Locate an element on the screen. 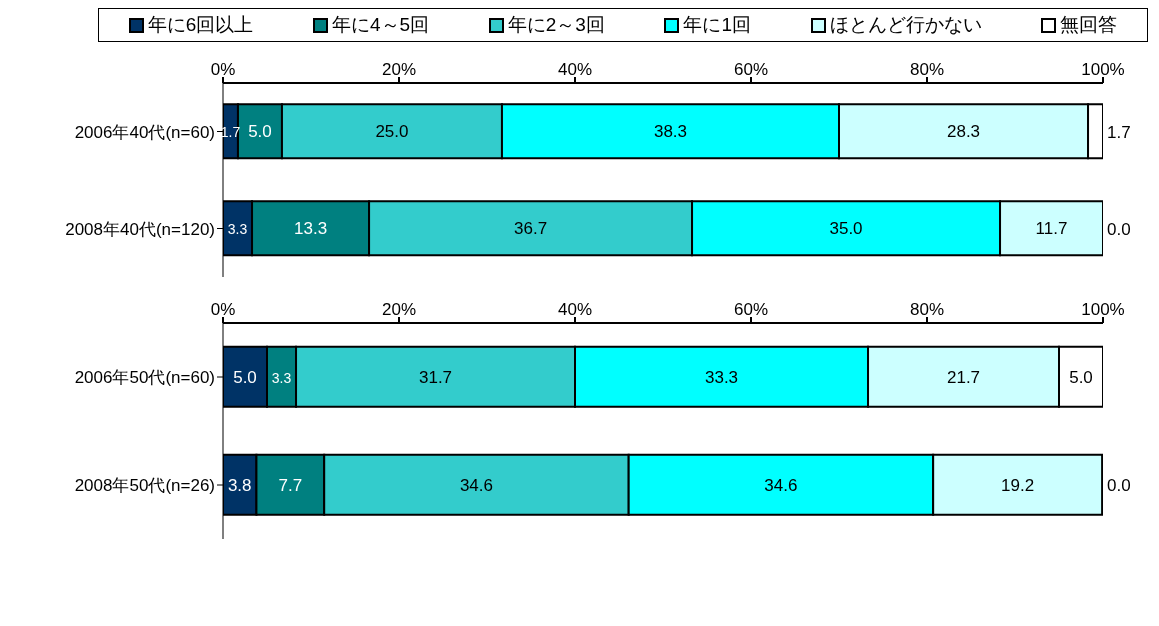 The width and height of the screenshot is (1159, 626). legend-label: 年に4～5回 is located at coordinates (380, 25).